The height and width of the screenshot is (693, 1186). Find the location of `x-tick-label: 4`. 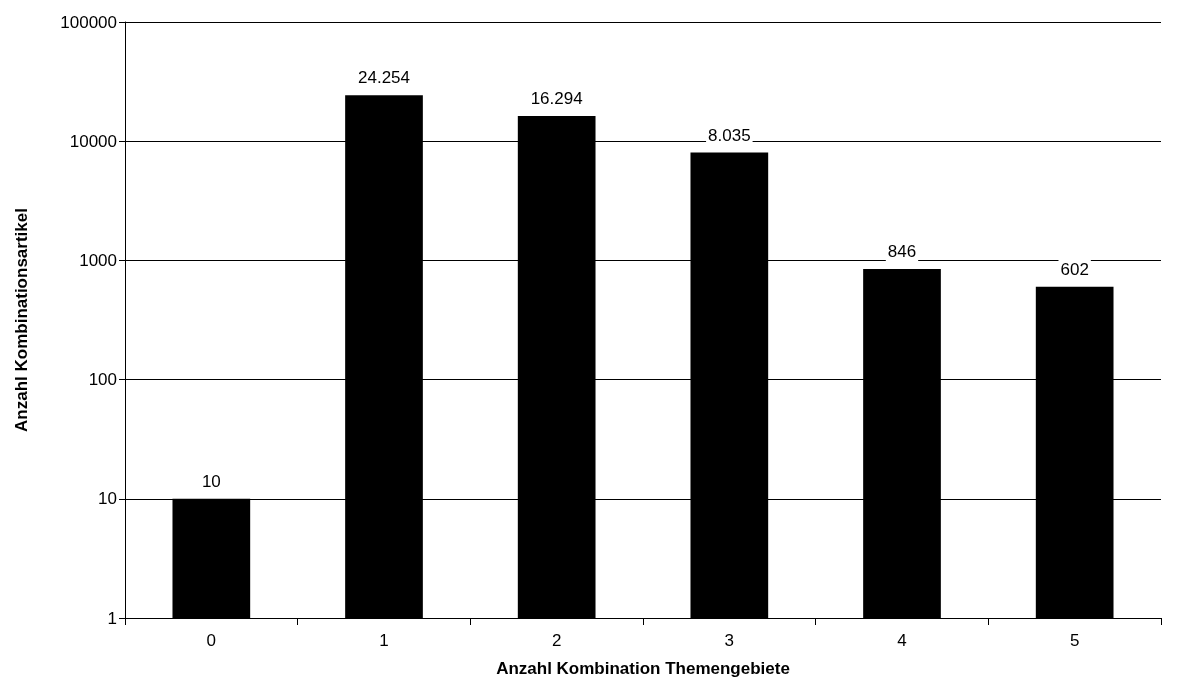

x-tick-label: 4 is located at coordinates (902, 640).